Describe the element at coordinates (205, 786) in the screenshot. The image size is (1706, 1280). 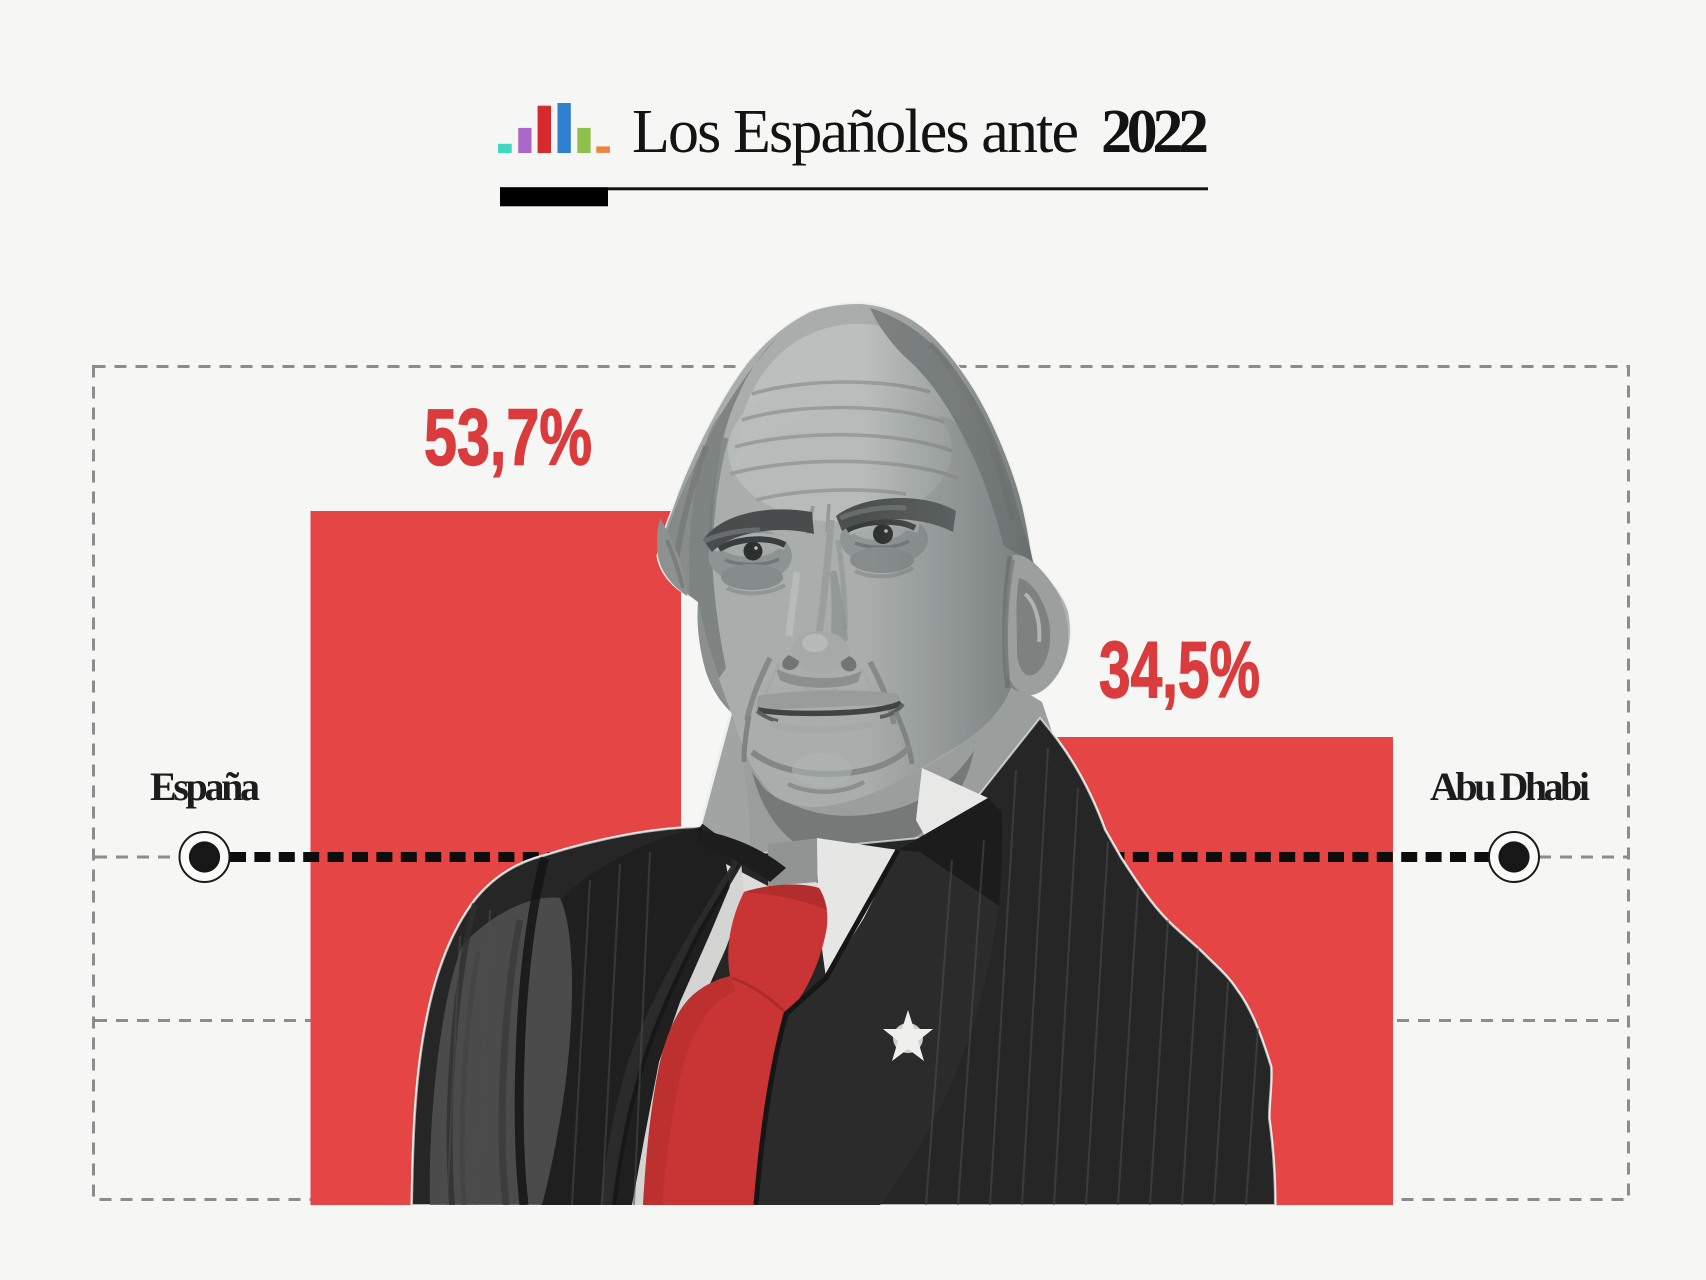
I see `svg-text: España` at that location.